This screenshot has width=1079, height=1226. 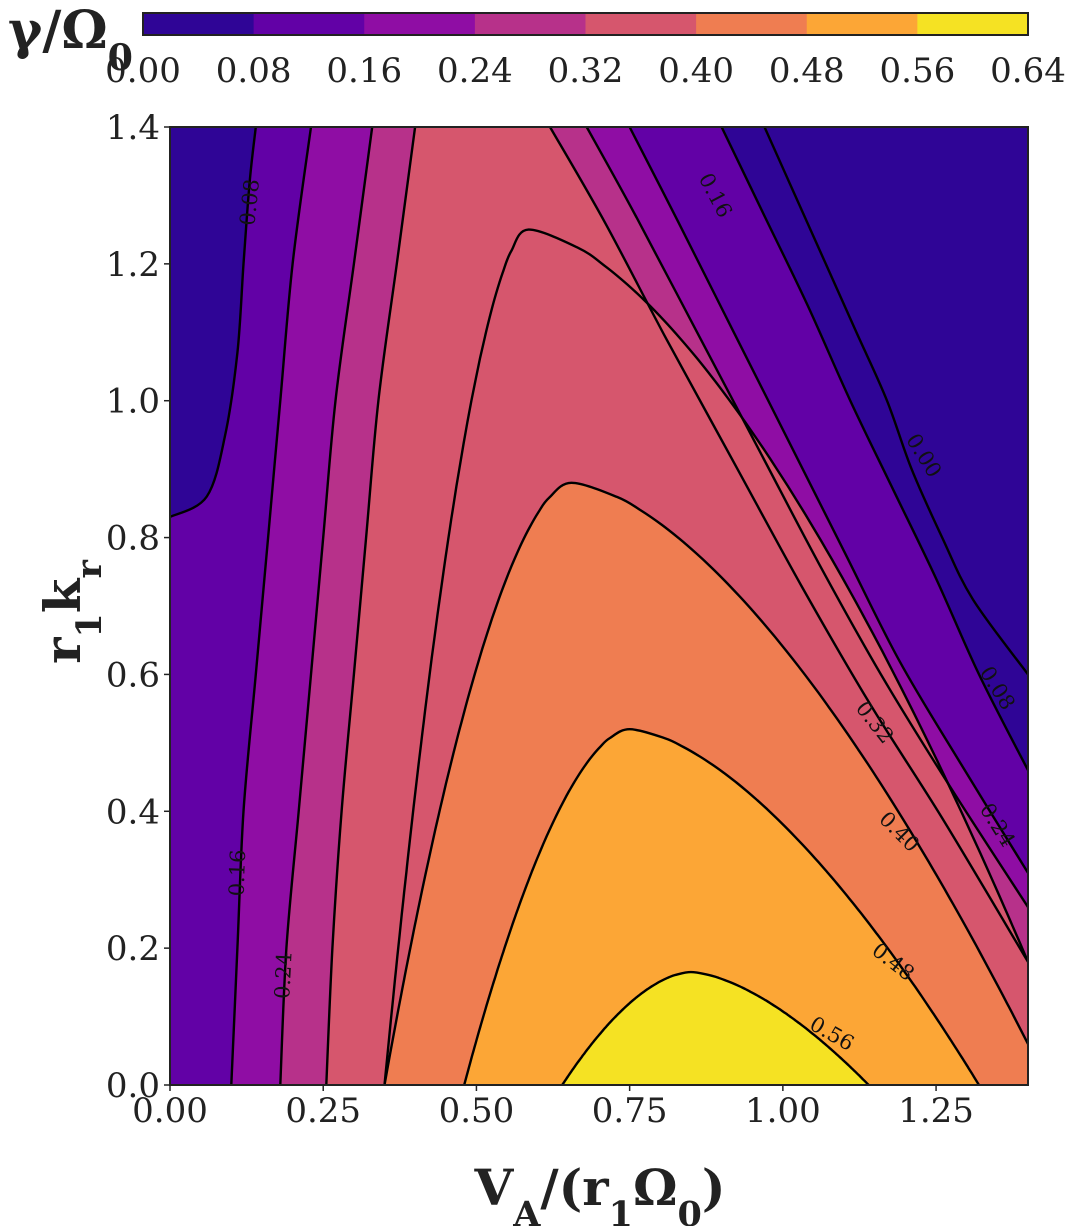 I want to click on colorbar-tick-label: 0.32, so click(x=586, y=71).